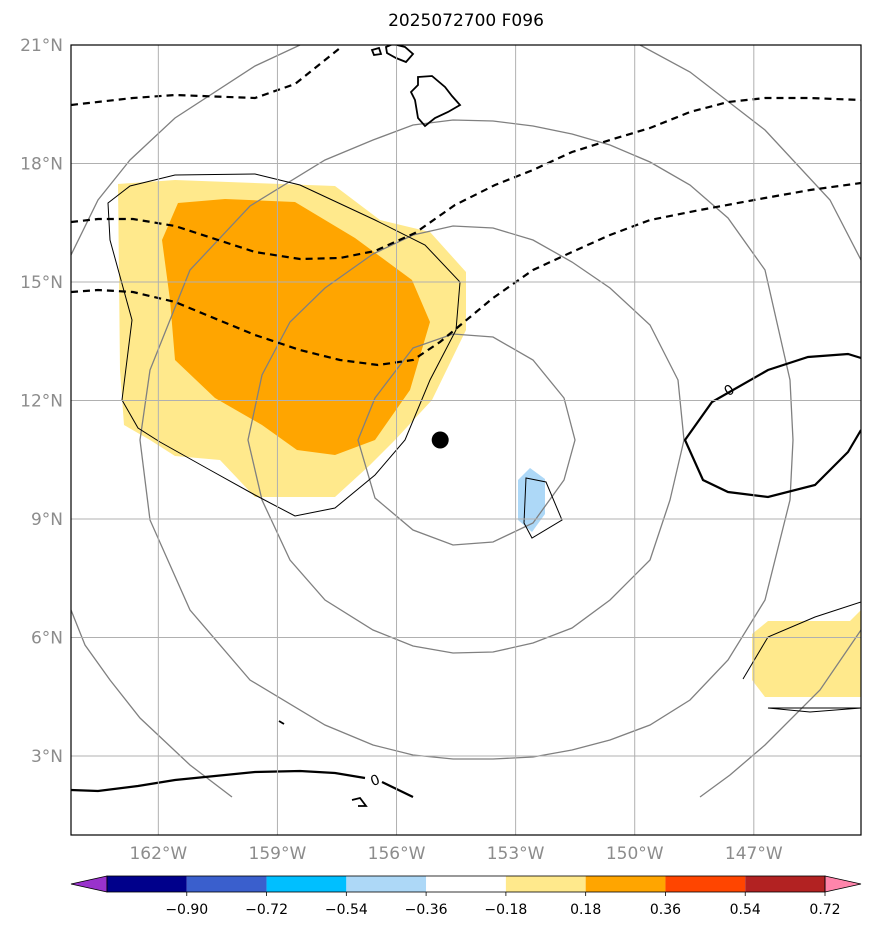  What do you see at coordinates (399, 54) in the screenshot?
I see `maui-island` at bounding box center [399, 54].